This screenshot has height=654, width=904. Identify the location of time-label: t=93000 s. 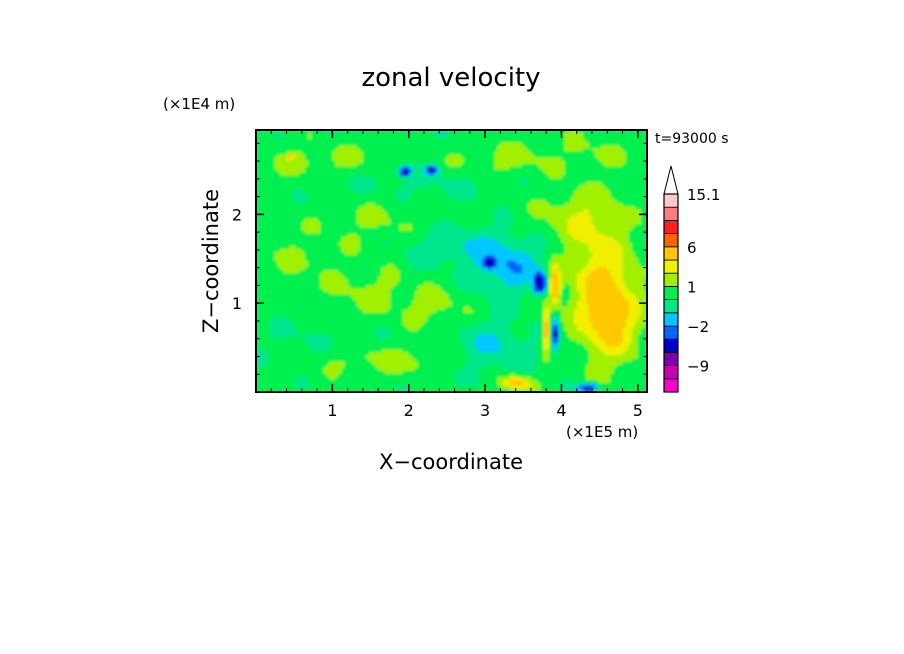
(692, 139).